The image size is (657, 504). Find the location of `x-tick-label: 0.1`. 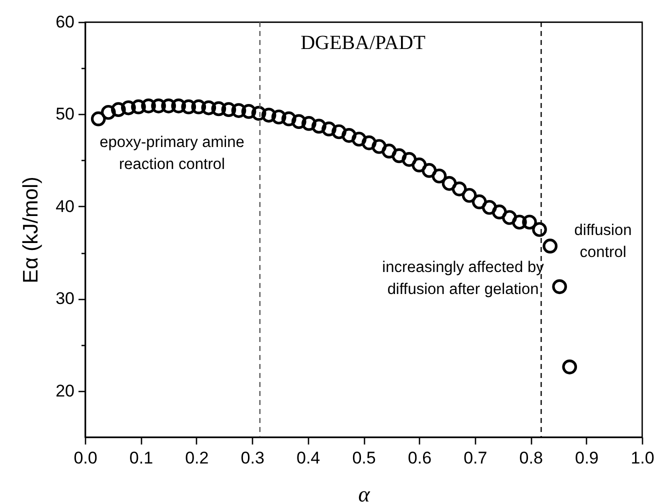

x-tick-label: 0.1 is located at coordinates (141, 458).